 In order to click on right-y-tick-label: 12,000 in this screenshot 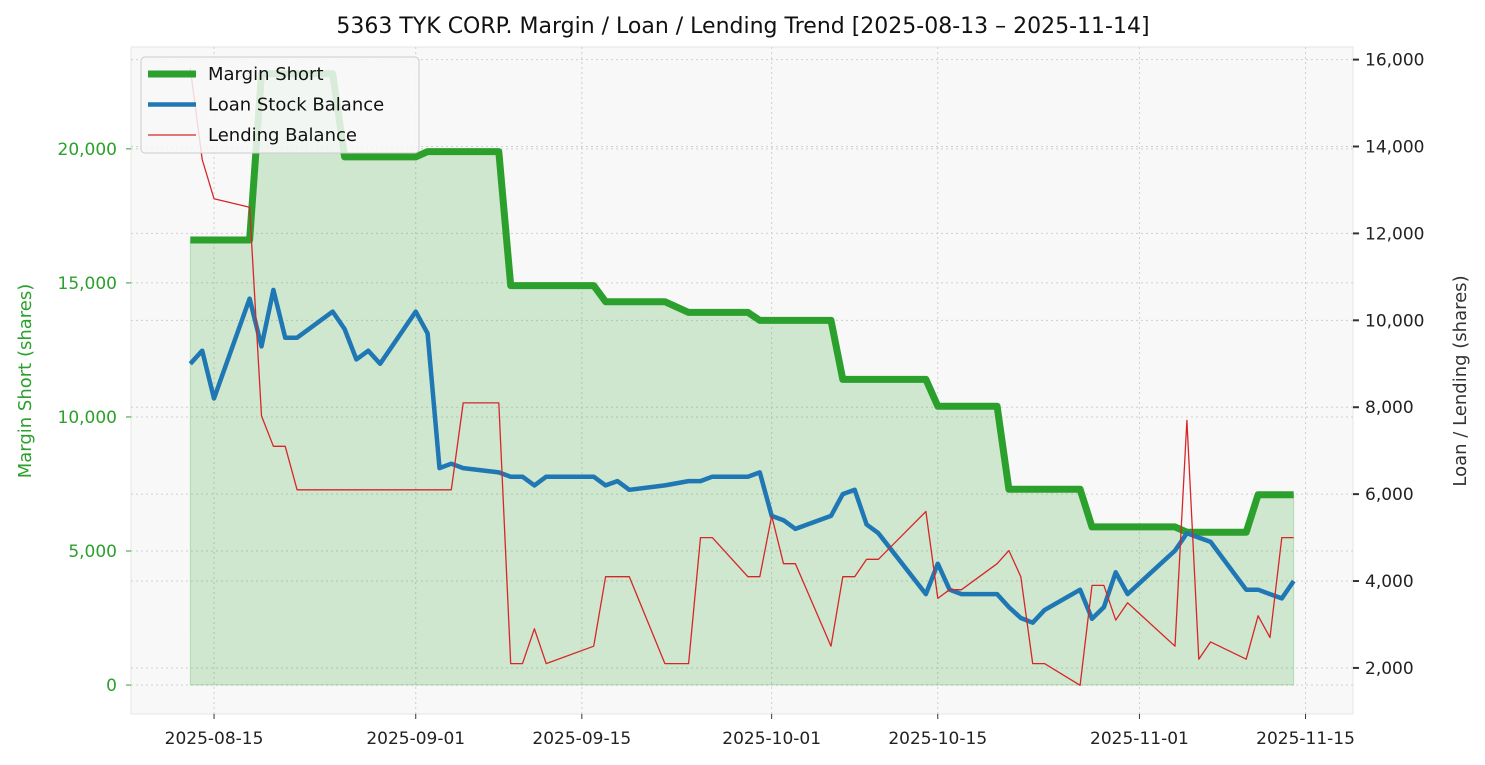, I will do `click(1394, 234)`.